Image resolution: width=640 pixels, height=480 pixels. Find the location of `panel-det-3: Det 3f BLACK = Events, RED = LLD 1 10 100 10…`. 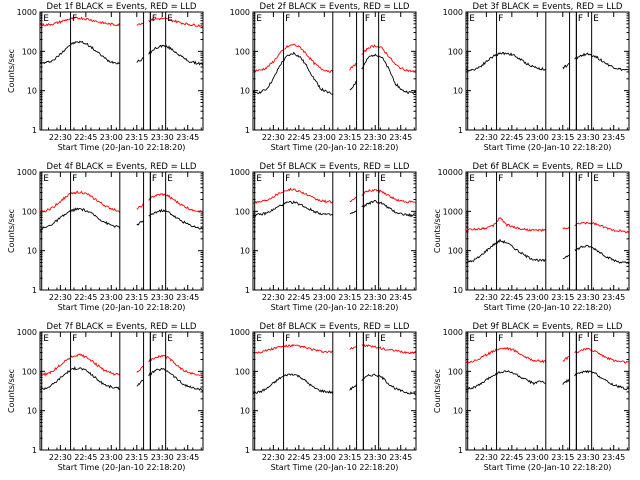

panel-det-3: Det 3f BLACK = Events, RED = LLD 1 10 100 10… is located at coordinates (536, 77).